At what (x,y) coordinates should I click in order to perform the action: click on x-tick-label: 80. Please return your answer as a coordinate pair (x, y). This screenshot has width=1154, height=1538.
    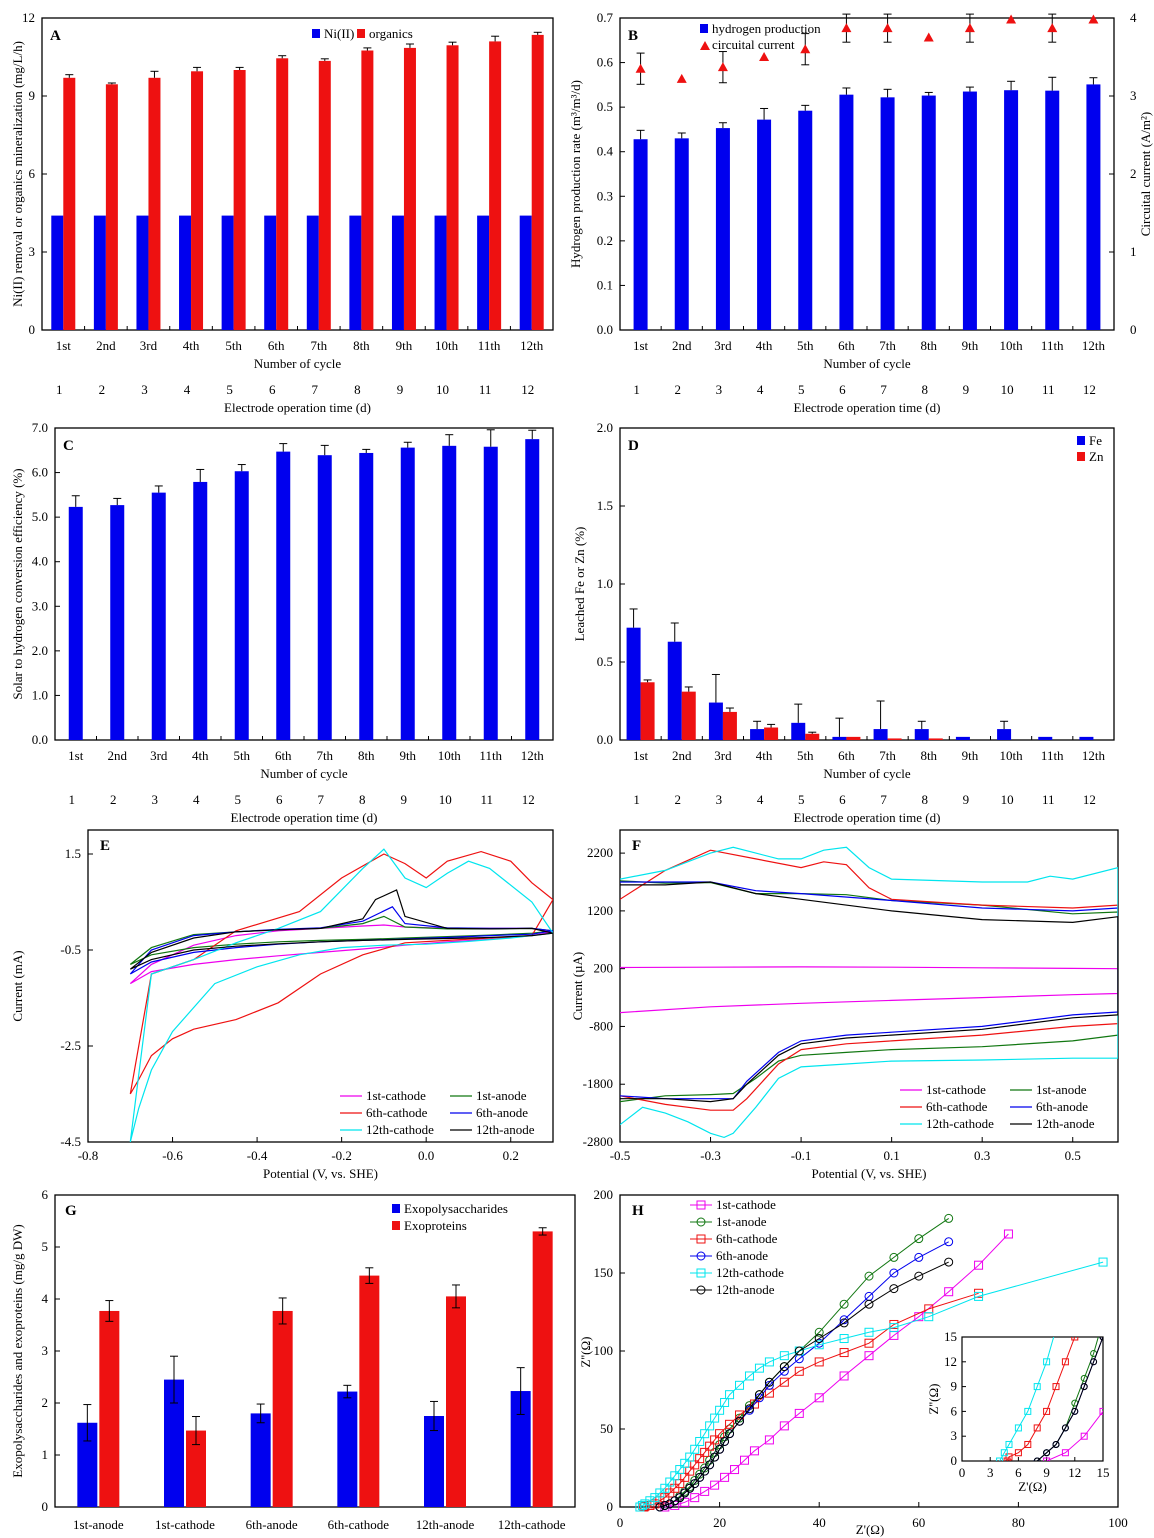
    Looking at the image, I should click on (1018, 1522).